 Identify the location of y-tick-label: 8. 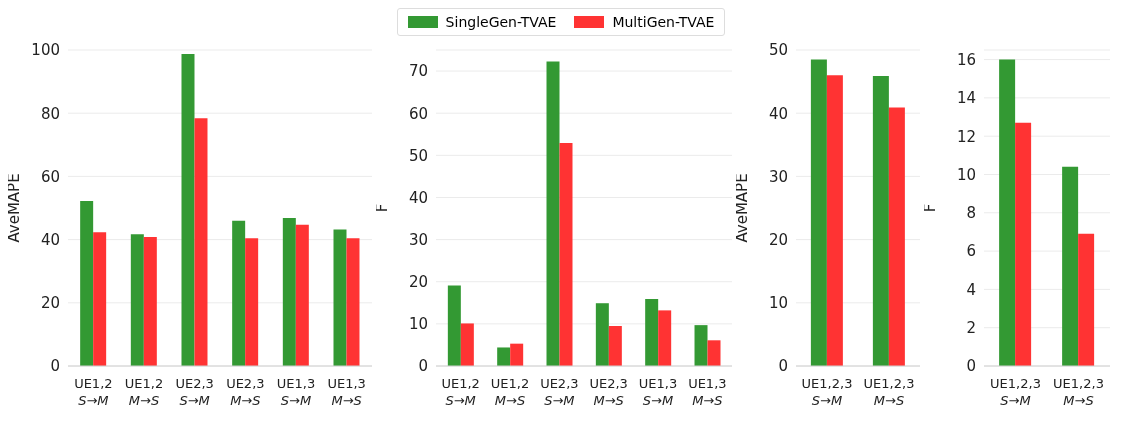
(971, 213).